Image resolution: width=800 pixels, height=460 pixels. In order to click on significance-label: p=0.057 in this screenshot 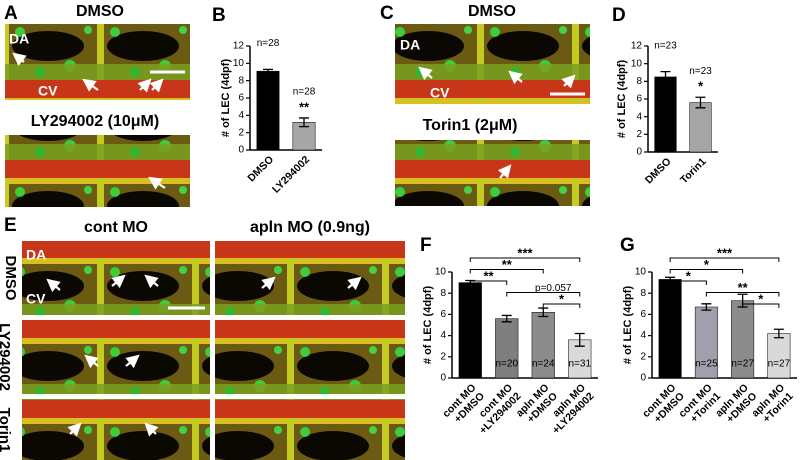, I will do `click(553, 288)`.